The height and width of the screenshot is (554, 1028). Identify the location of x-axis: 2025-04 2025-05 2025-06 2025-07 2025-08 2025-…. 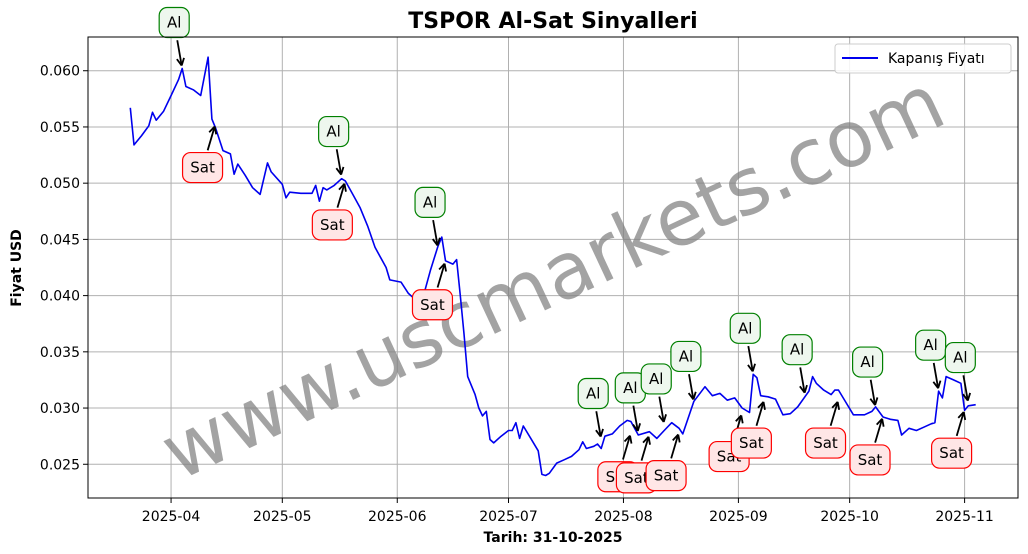
(568, 511).